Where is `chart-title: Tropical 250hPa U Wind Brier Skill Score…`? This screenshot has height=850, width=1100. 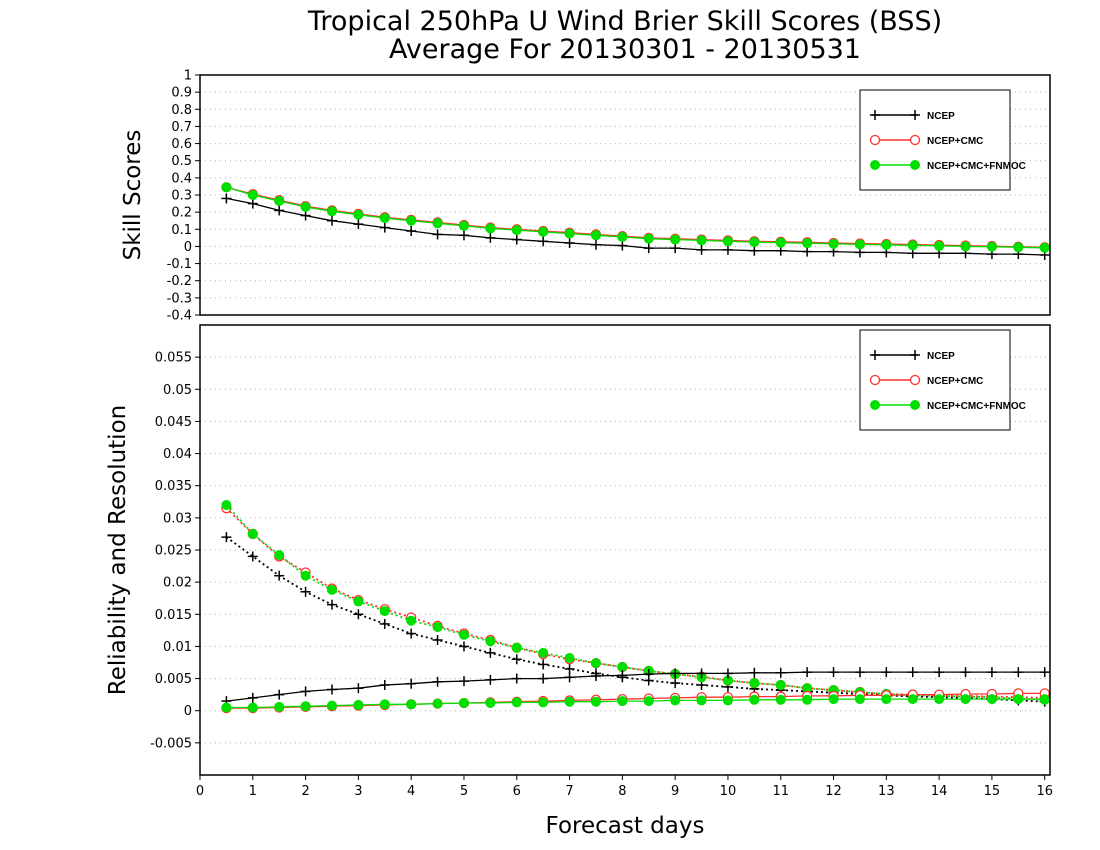
chart-title: Tropical 250hPa U Wind Brier Skill Score… is located at coordinates (624, 21).